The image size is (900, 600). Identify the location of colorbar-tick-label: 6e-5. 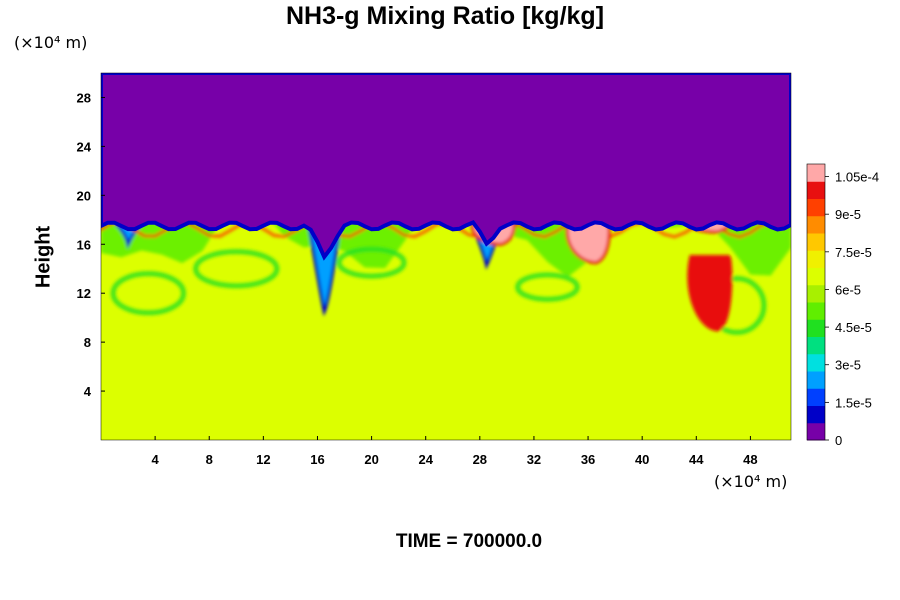
(848, 289).